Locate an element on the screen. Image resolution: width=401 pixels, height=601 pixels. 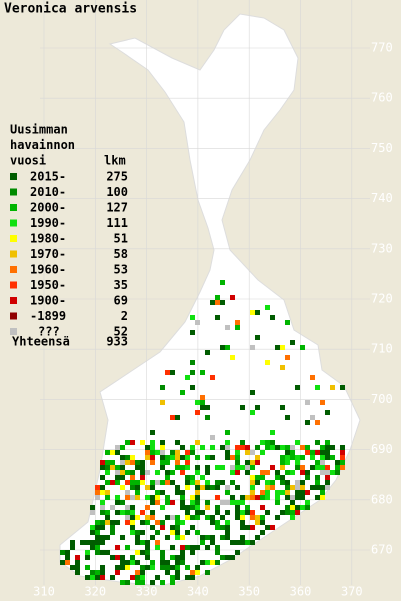
y-coordinate-label: 720 is located at coordinates (382, 299).